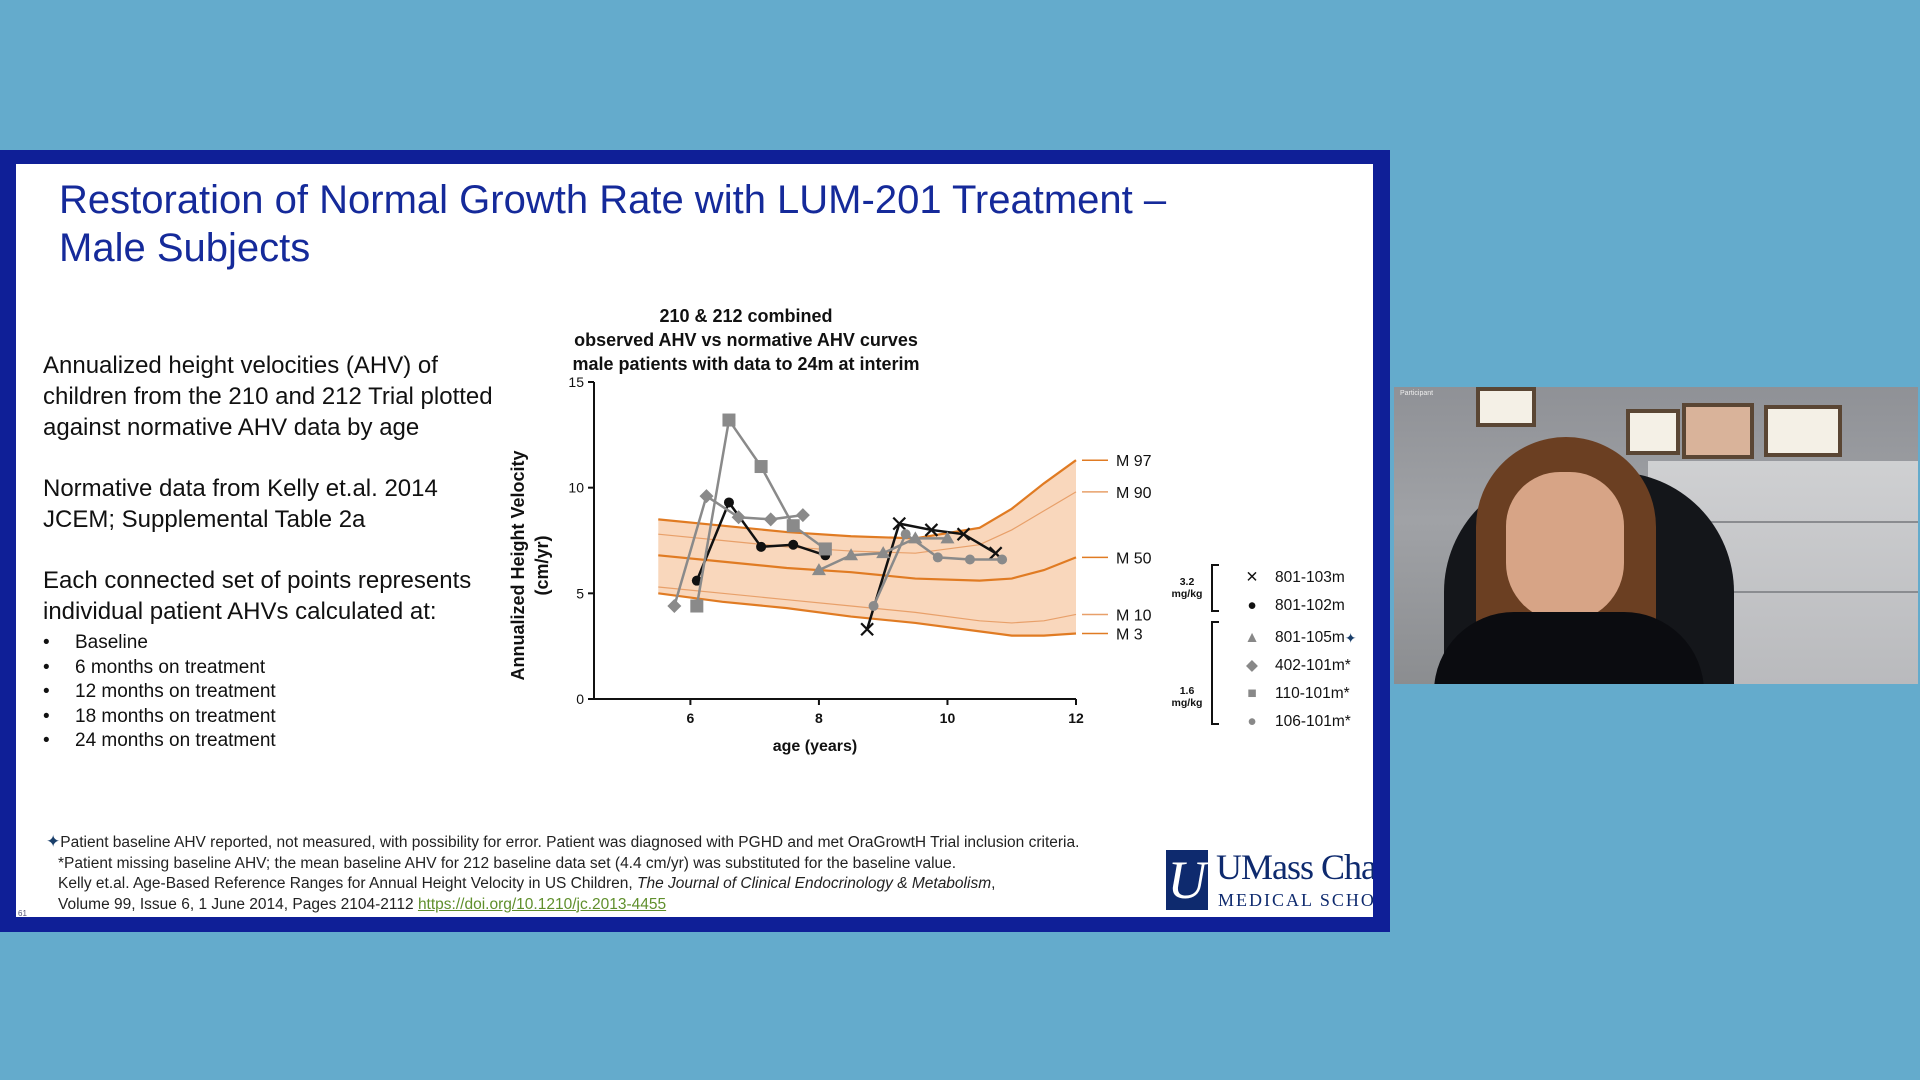  I want to click on dose-bracket-high, so click(1215, 588).